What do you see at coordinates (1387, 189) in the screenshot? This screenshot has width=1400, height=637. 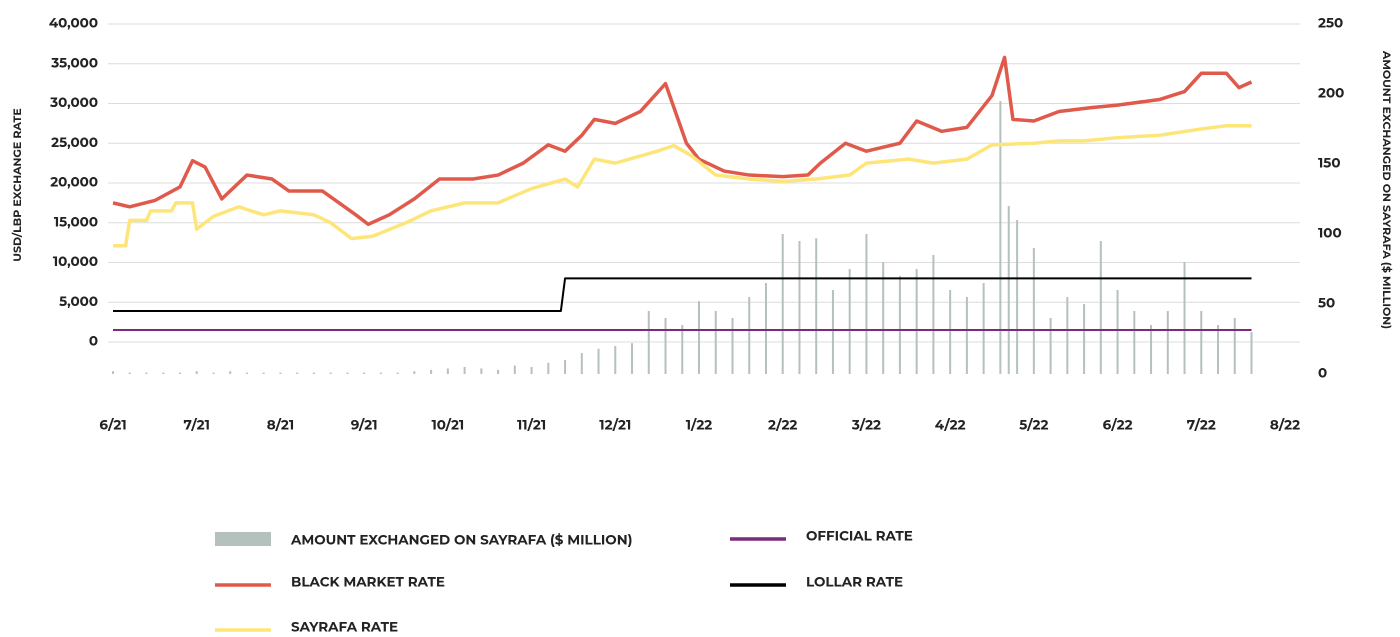 I see `y2-axis-title: AMOUNT EXCHANGED ON SAYRAFA ($ MILLION)` at bounding box center [1387, 189].